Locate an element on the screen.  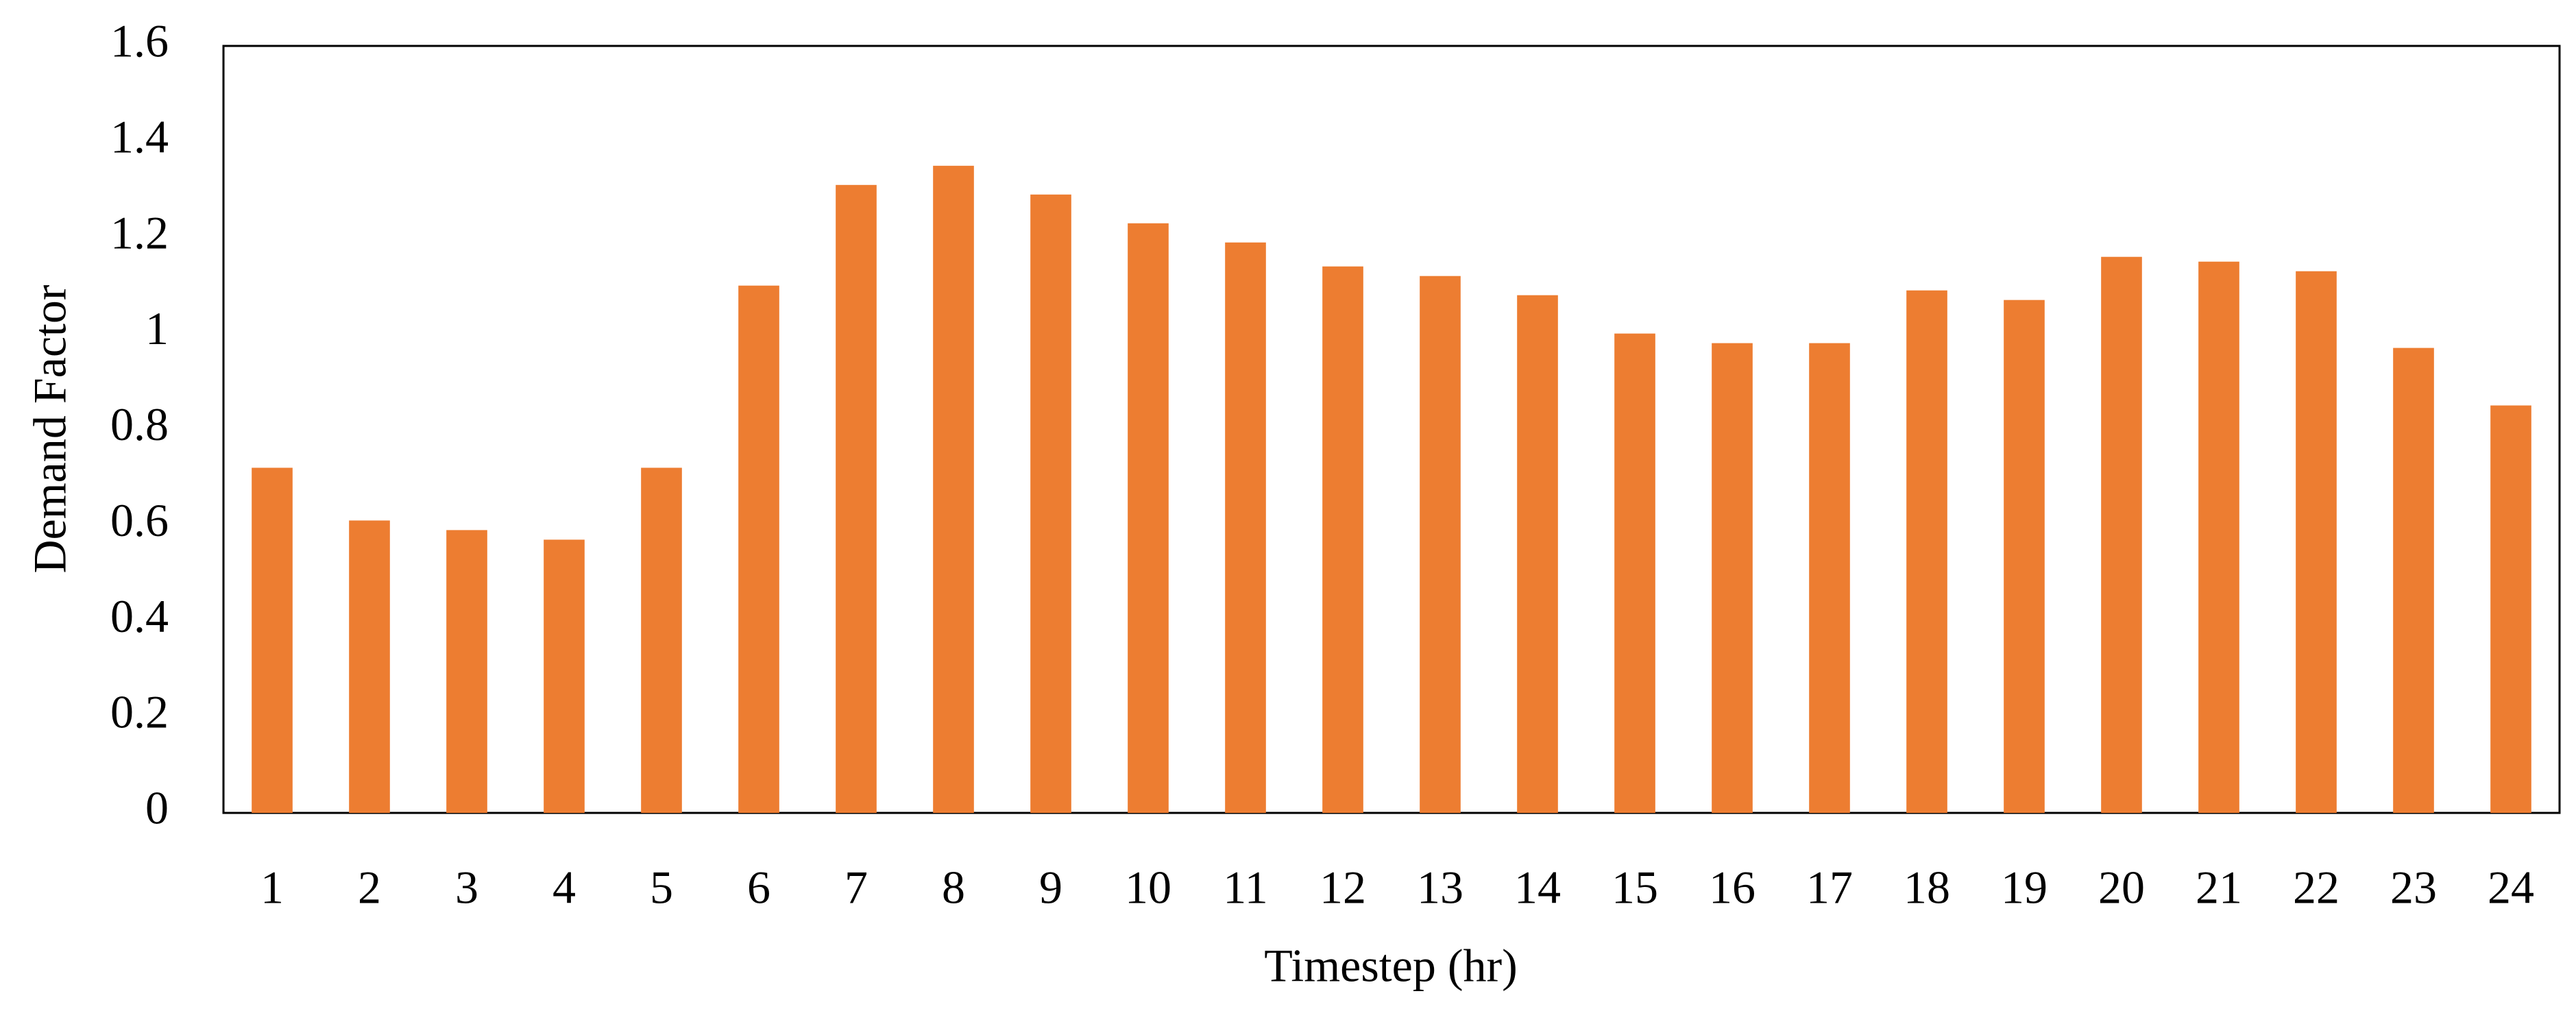
x-tick-label: 9 is located at coordinates (1050, 888).